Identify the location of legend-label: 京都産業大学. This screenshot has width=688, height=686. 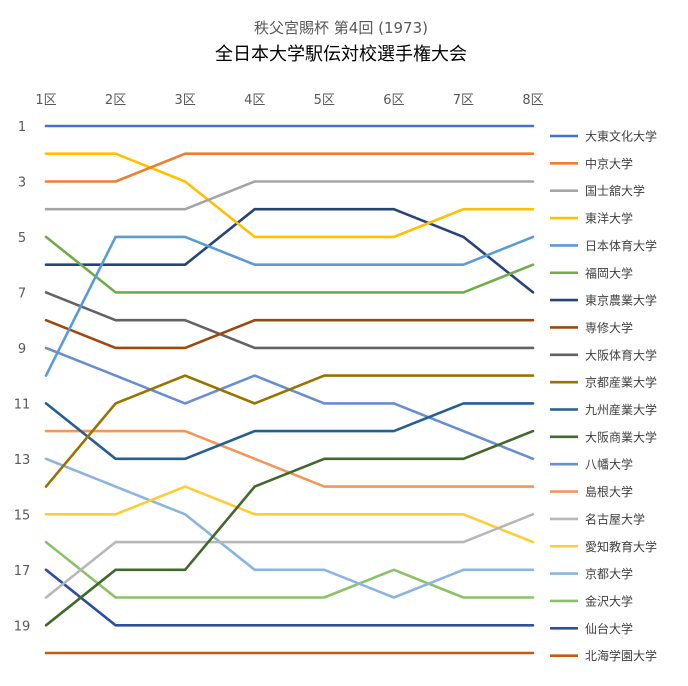
(621, 382).